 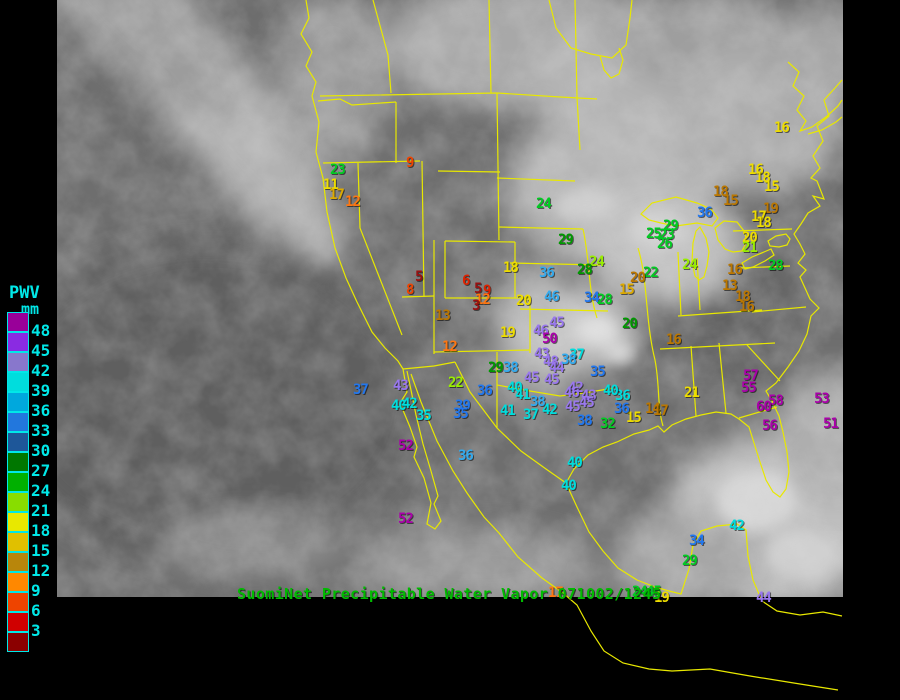 I want to click on station-value: 34, so click(x=697, y=541).